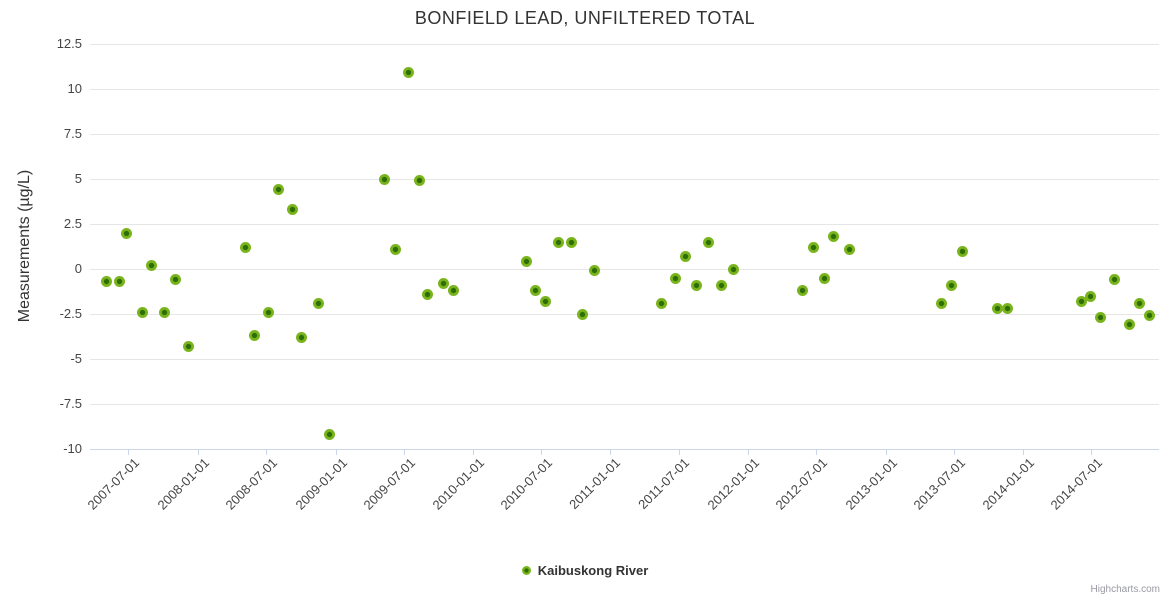 The height and width of the screenshot is (600, 1170). I want to click on y-axis-tick-label: -10, so click(72, 448).